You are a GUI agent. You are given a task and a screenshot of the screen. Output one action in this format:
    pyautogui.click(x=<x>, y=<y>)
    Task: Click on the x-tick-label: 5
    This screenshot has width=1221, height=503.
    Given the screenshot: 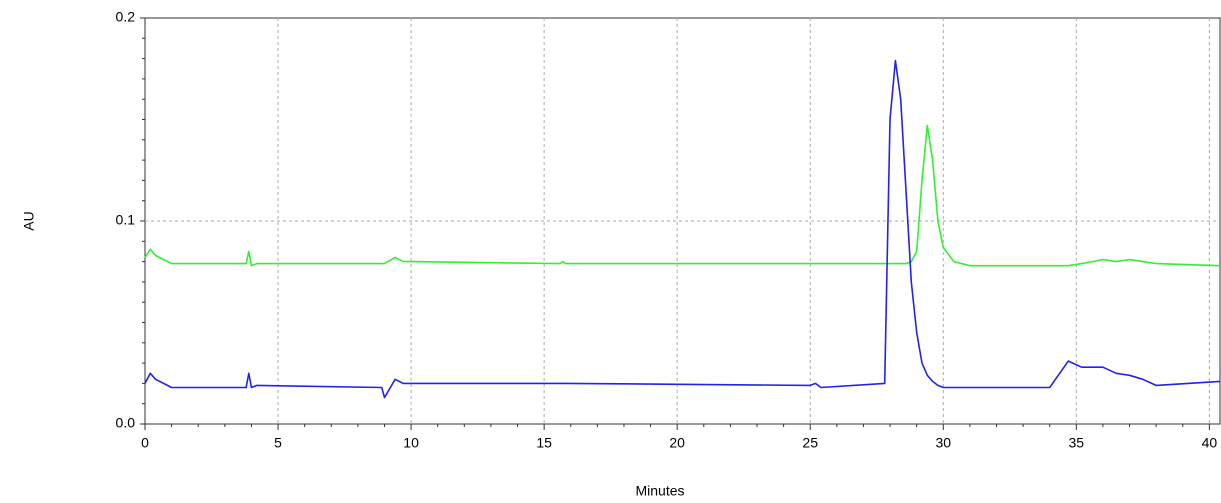 What is the action you would take?
    pyautogui.click(x=278, y=443)
    